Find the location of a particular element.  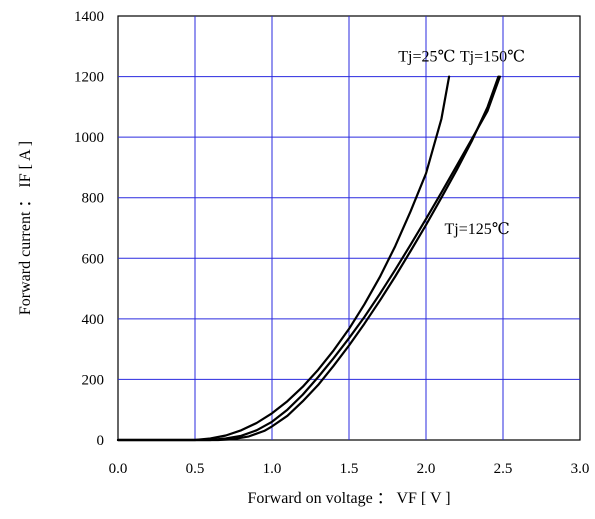

y-tick-label: 800 is located at coordinates (93, 199).